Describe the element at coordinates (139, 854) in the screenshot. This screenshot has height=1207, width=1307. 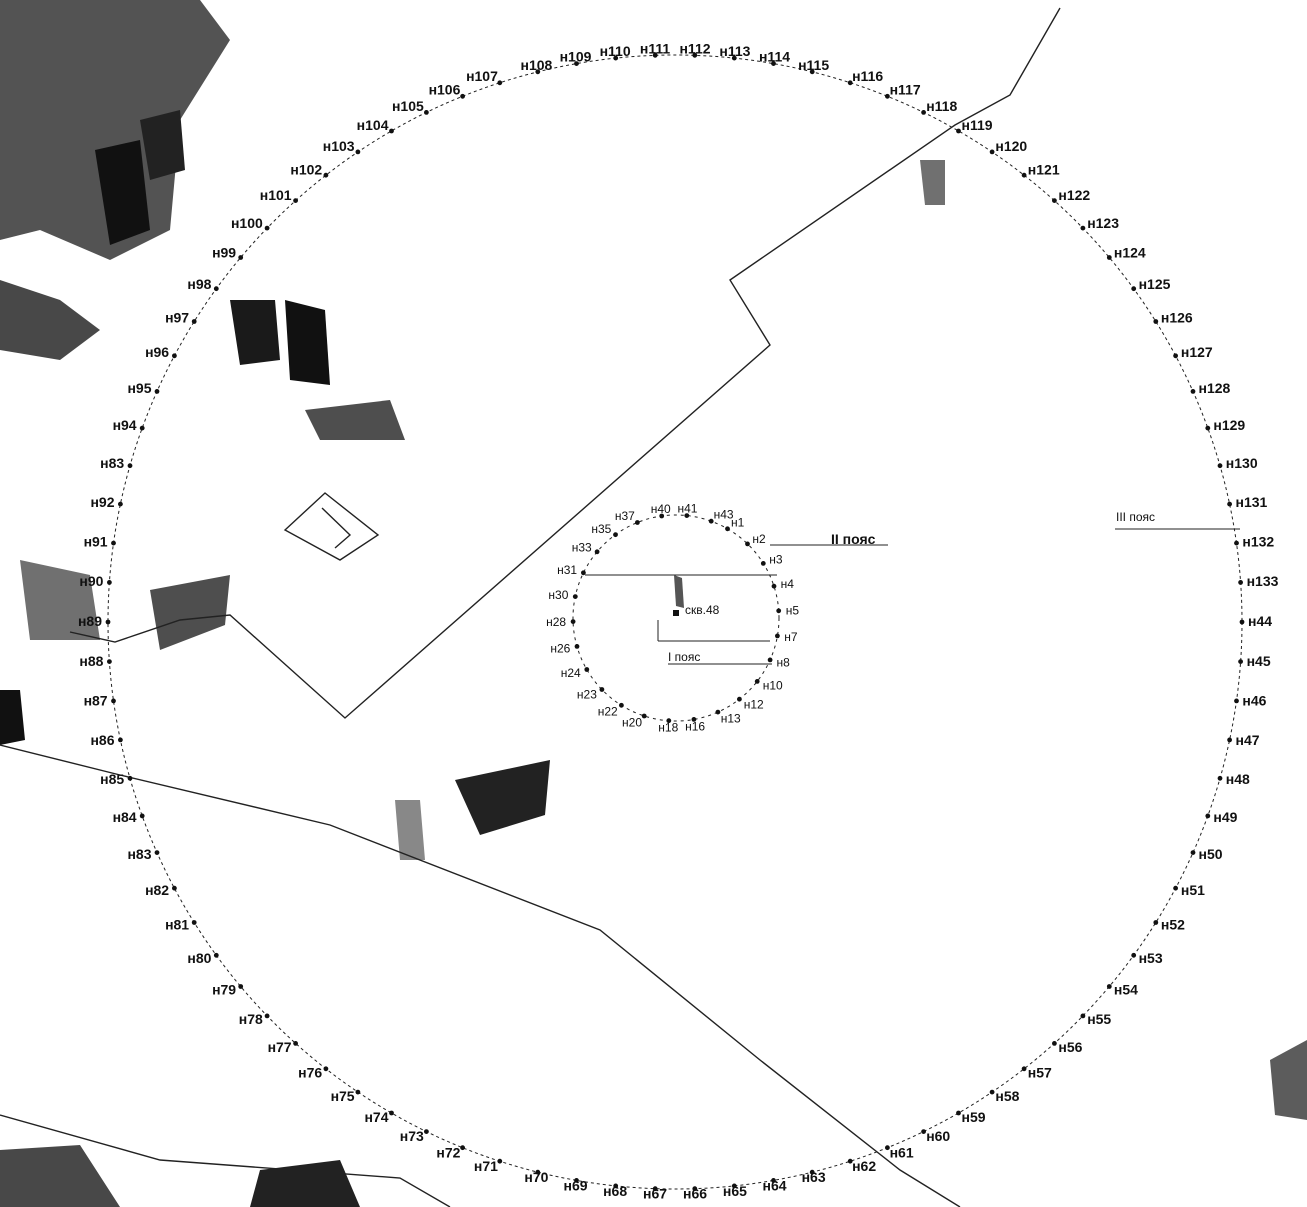
I see `boundary-point-label: н83` at that location.